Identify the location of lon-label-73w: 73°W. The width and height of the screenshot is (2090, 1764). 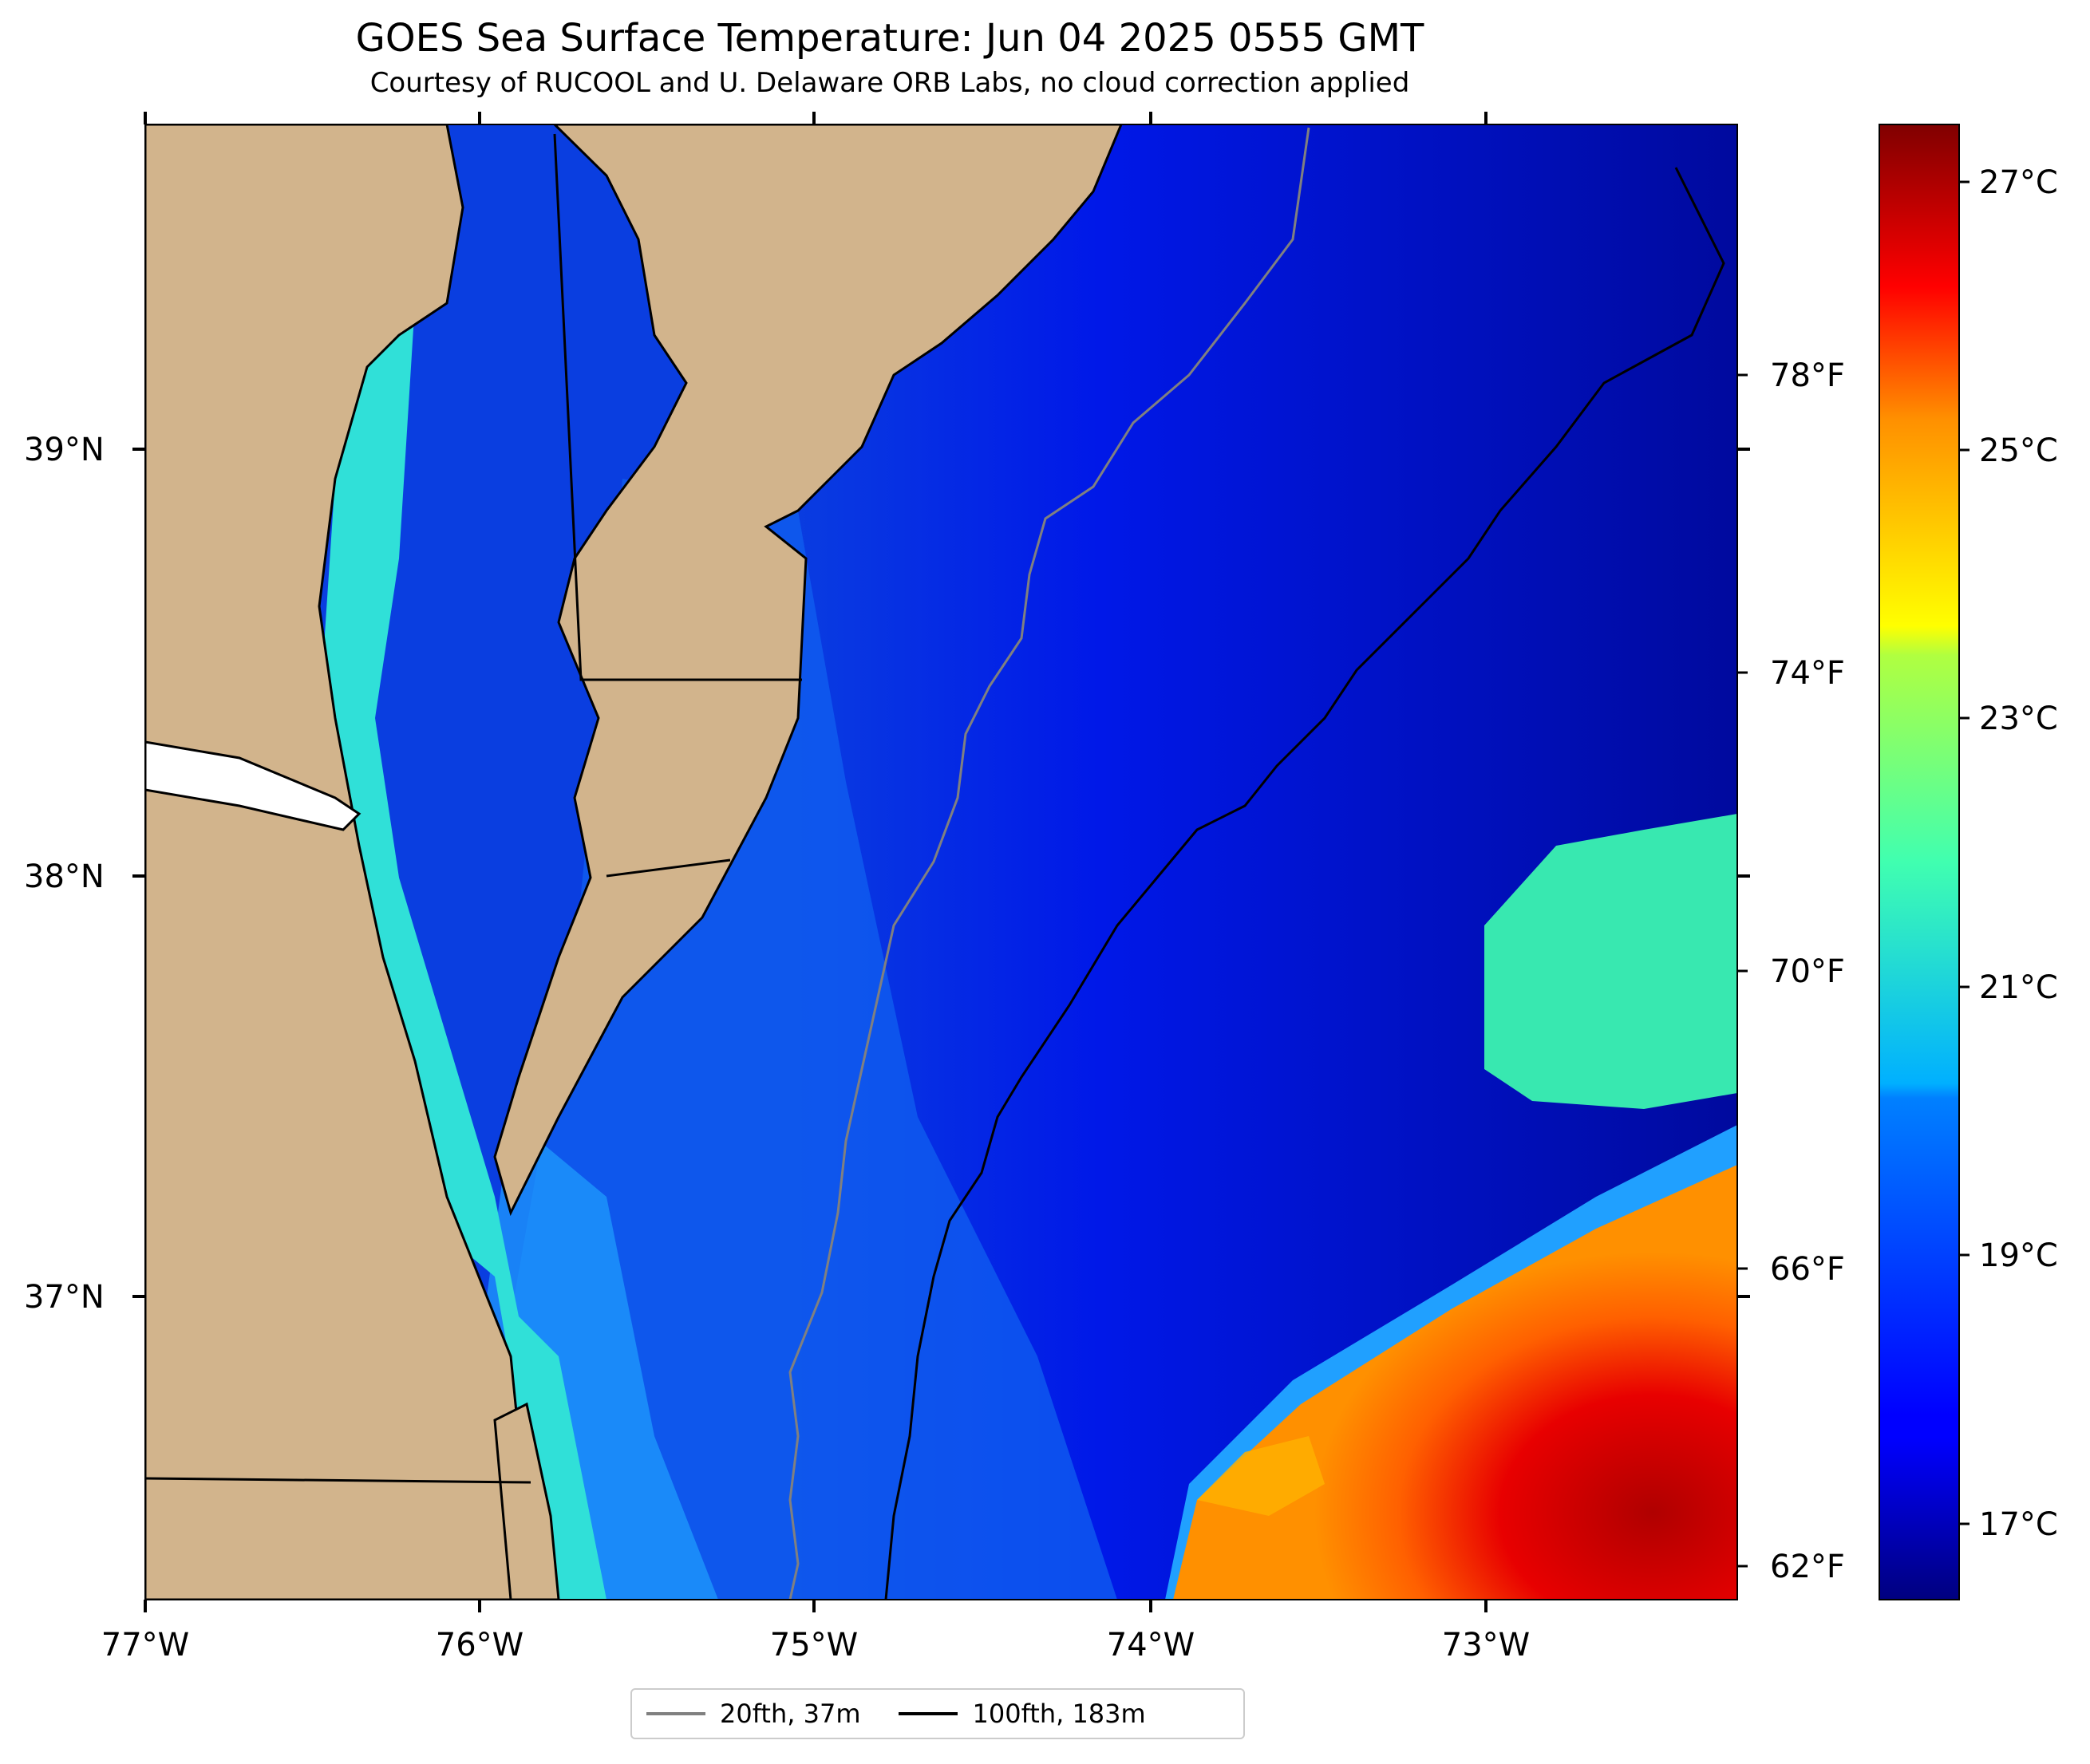
(1486, 1645).